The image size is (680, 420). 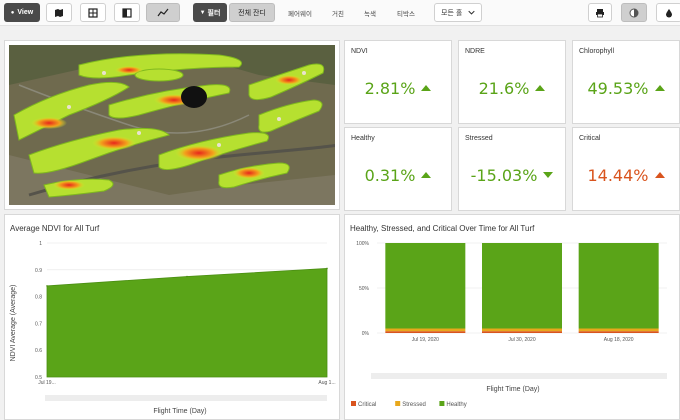 I want to click on water-drop-icon, so click(x=669, y=12).